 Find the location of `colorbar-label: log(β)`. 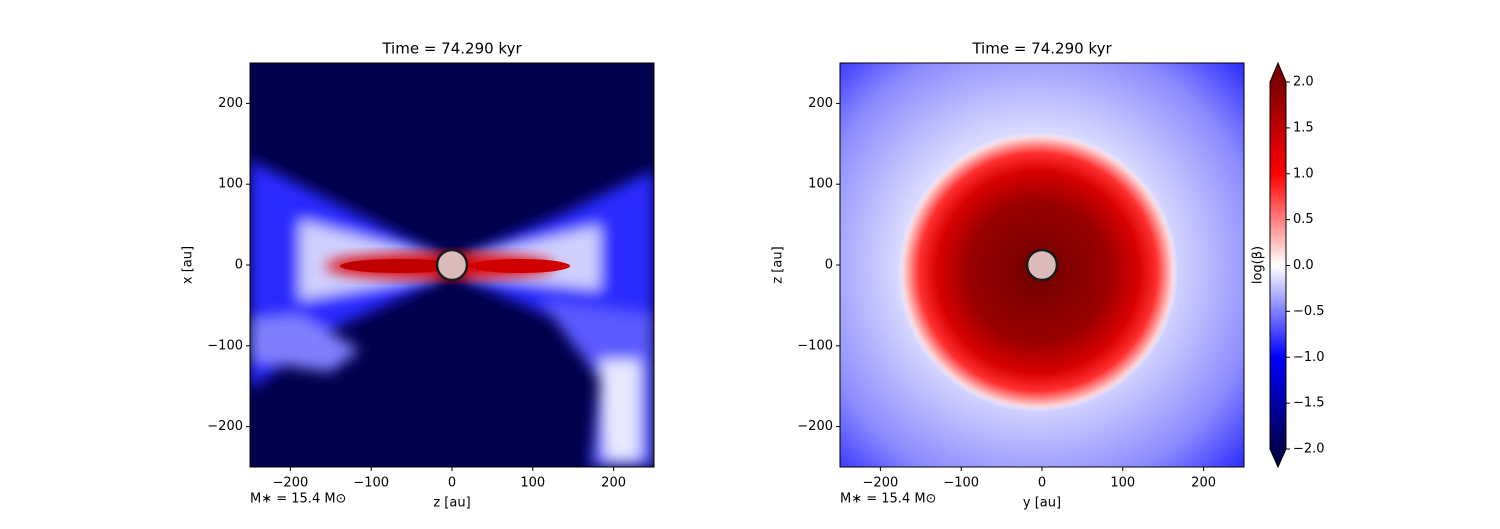

colorbar-label: log(β) is located at coordinates (1258, 265).